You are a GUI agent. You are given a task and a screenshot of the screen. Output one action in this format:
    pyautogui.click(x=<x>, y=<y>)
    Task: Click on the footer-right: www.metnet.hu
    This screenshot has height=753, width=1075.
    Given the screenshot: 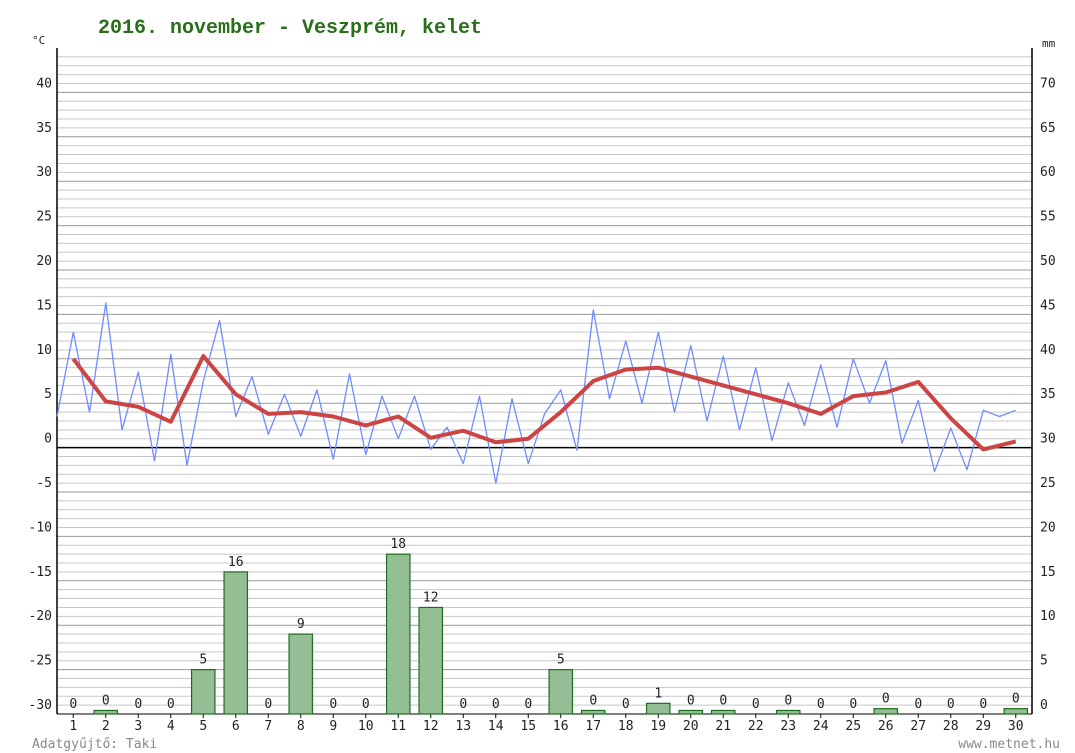 What is the action you would take?
    pyautogui.click(x=1009, y=744)
    